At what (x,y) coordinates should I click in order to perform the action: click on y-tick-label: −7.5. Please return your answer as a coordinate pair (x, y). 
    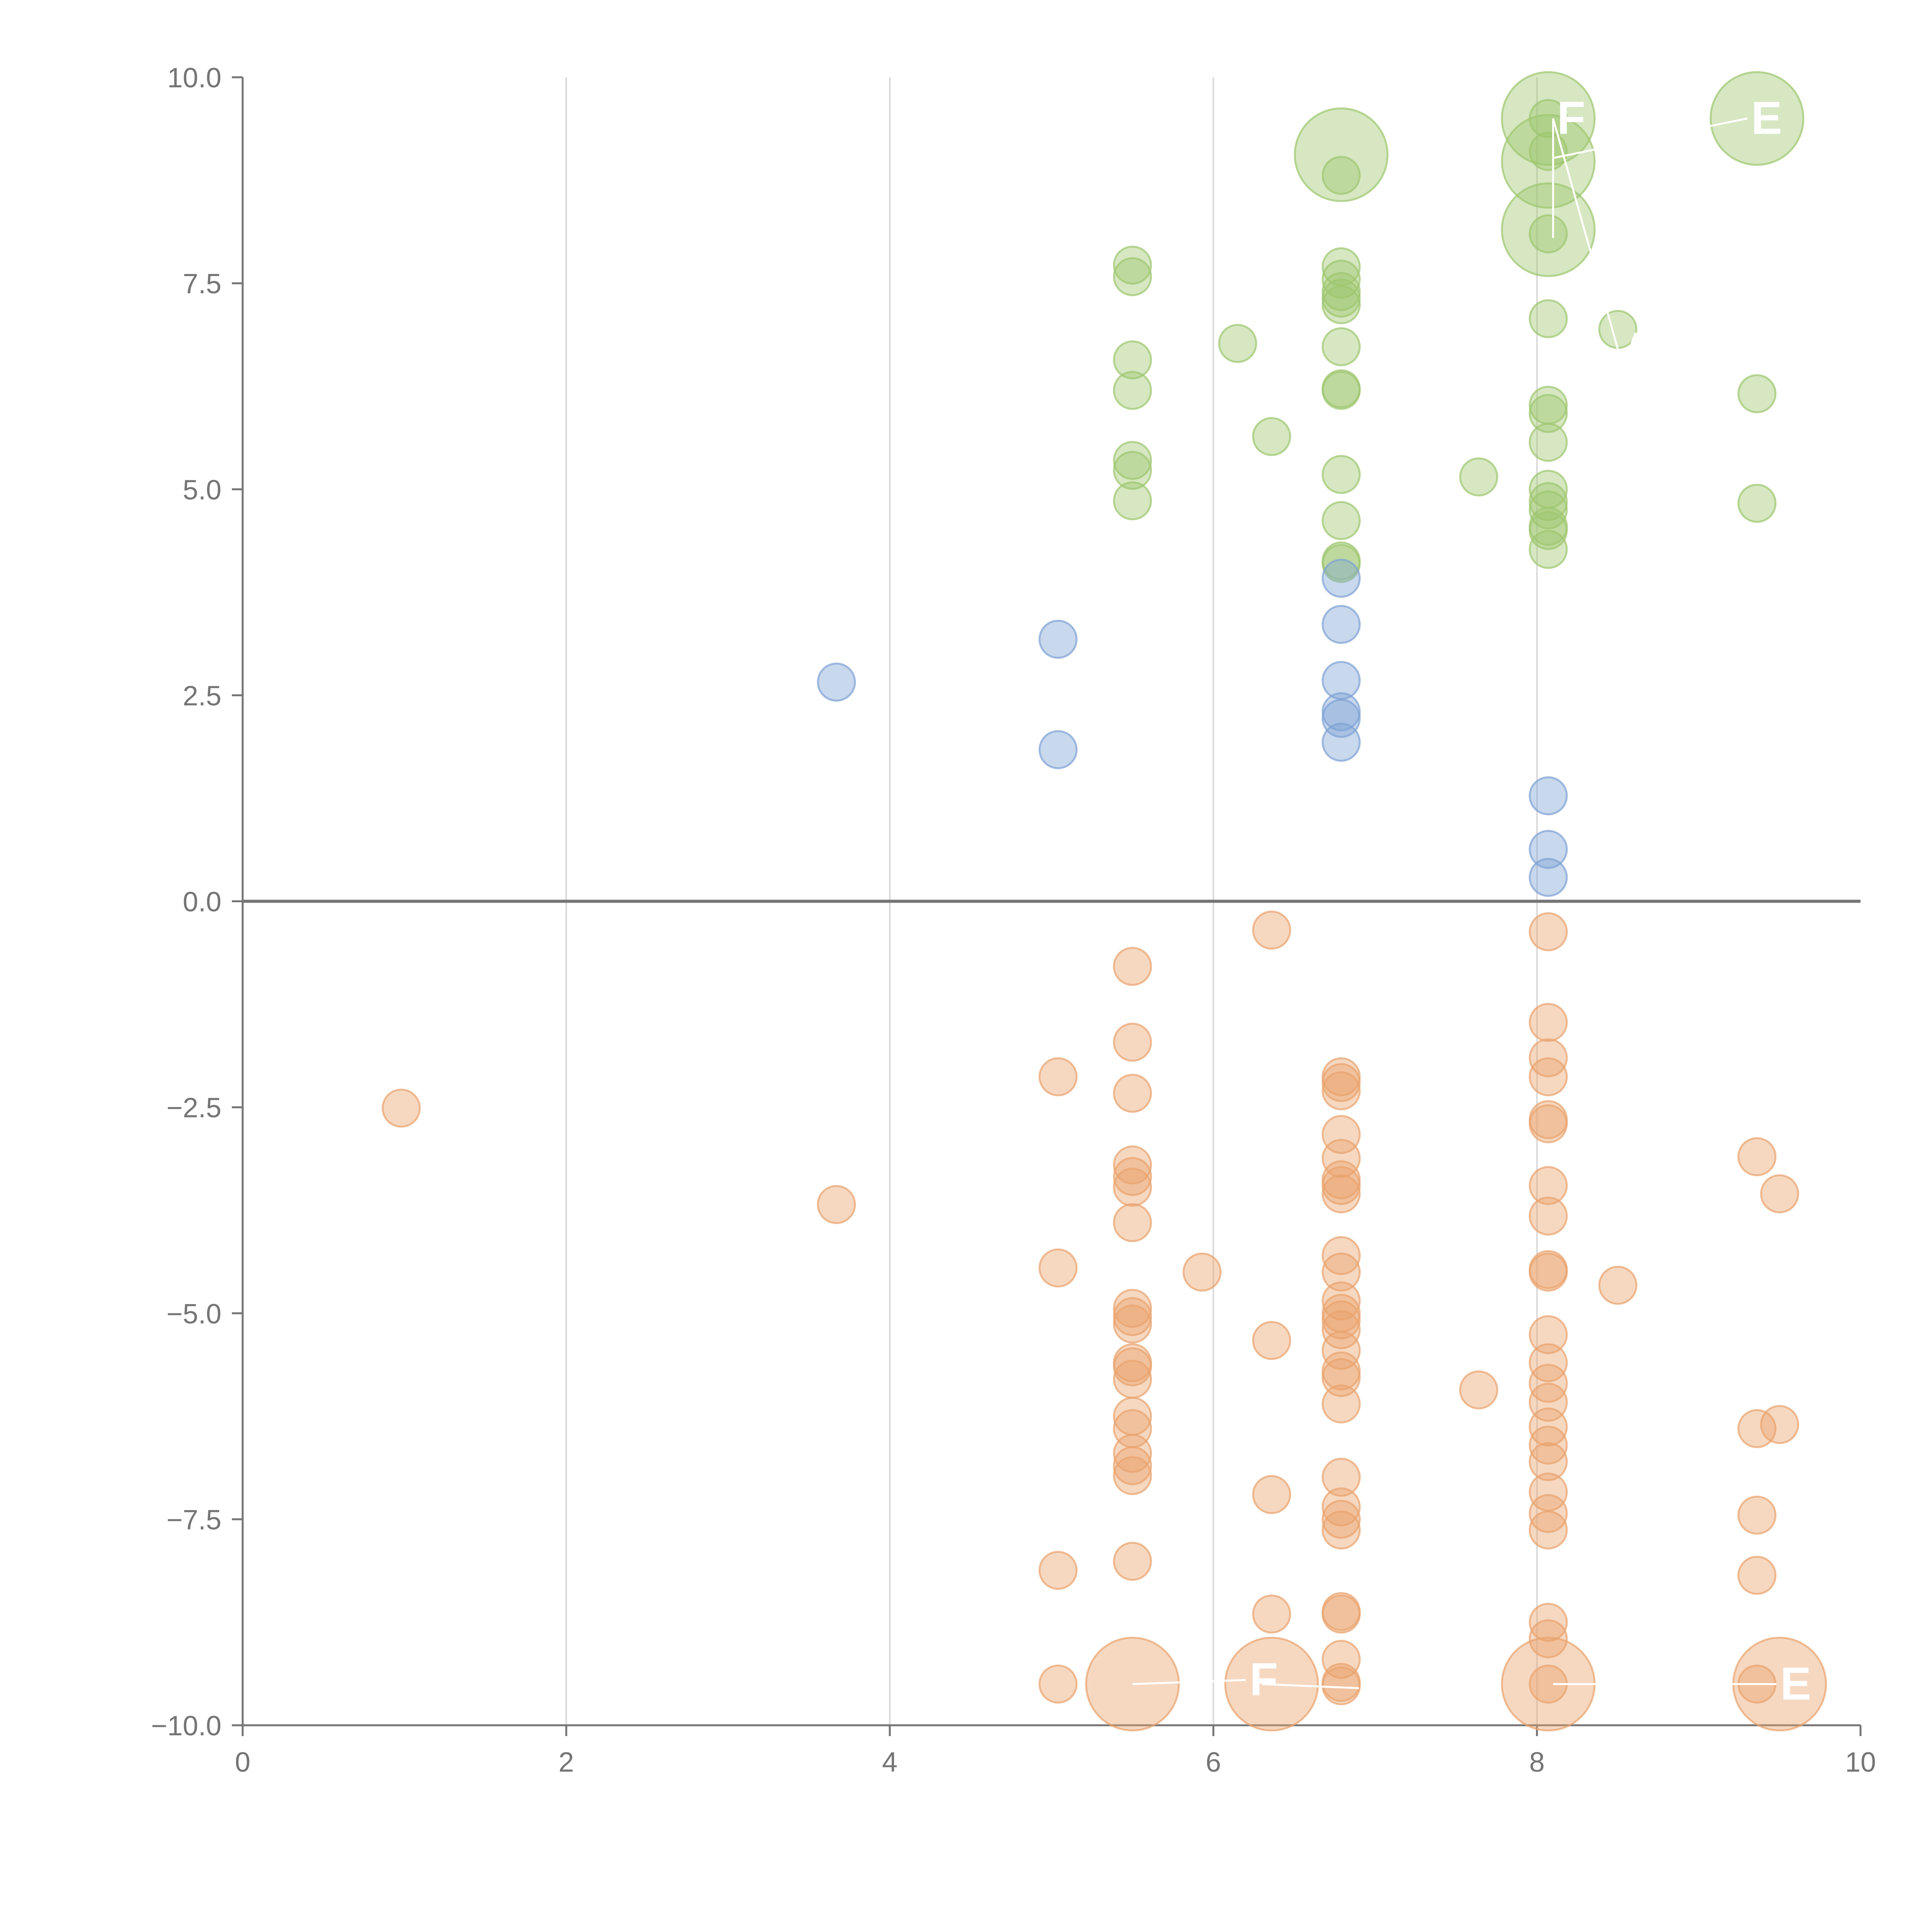
    Looking at the image, I should click on (194, 1520).